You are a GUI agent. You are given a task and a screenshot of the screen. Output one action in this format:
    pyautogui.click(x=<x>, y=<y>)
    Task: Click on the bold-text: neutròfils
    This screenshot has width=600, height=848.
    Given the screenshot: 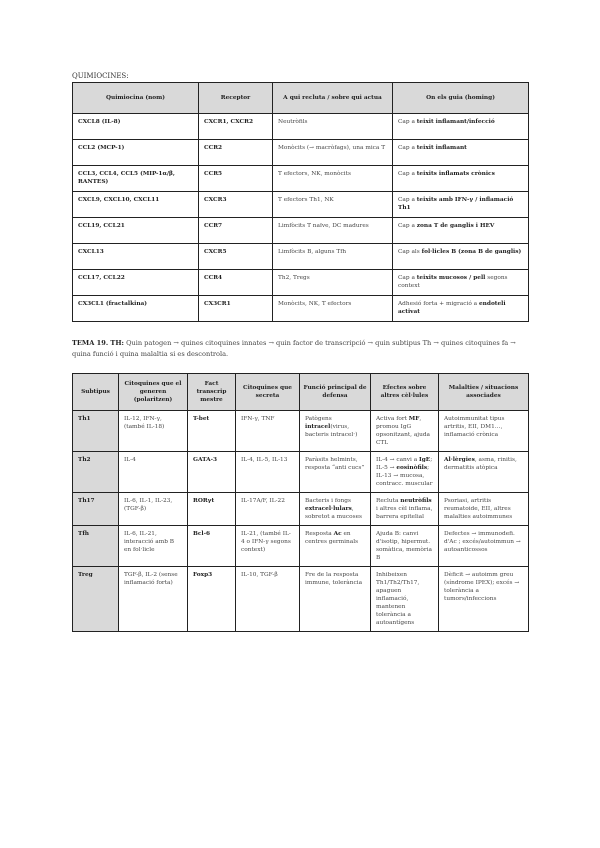 What is the action you would take?
    pyautogui.click(x=416, y=501)
    